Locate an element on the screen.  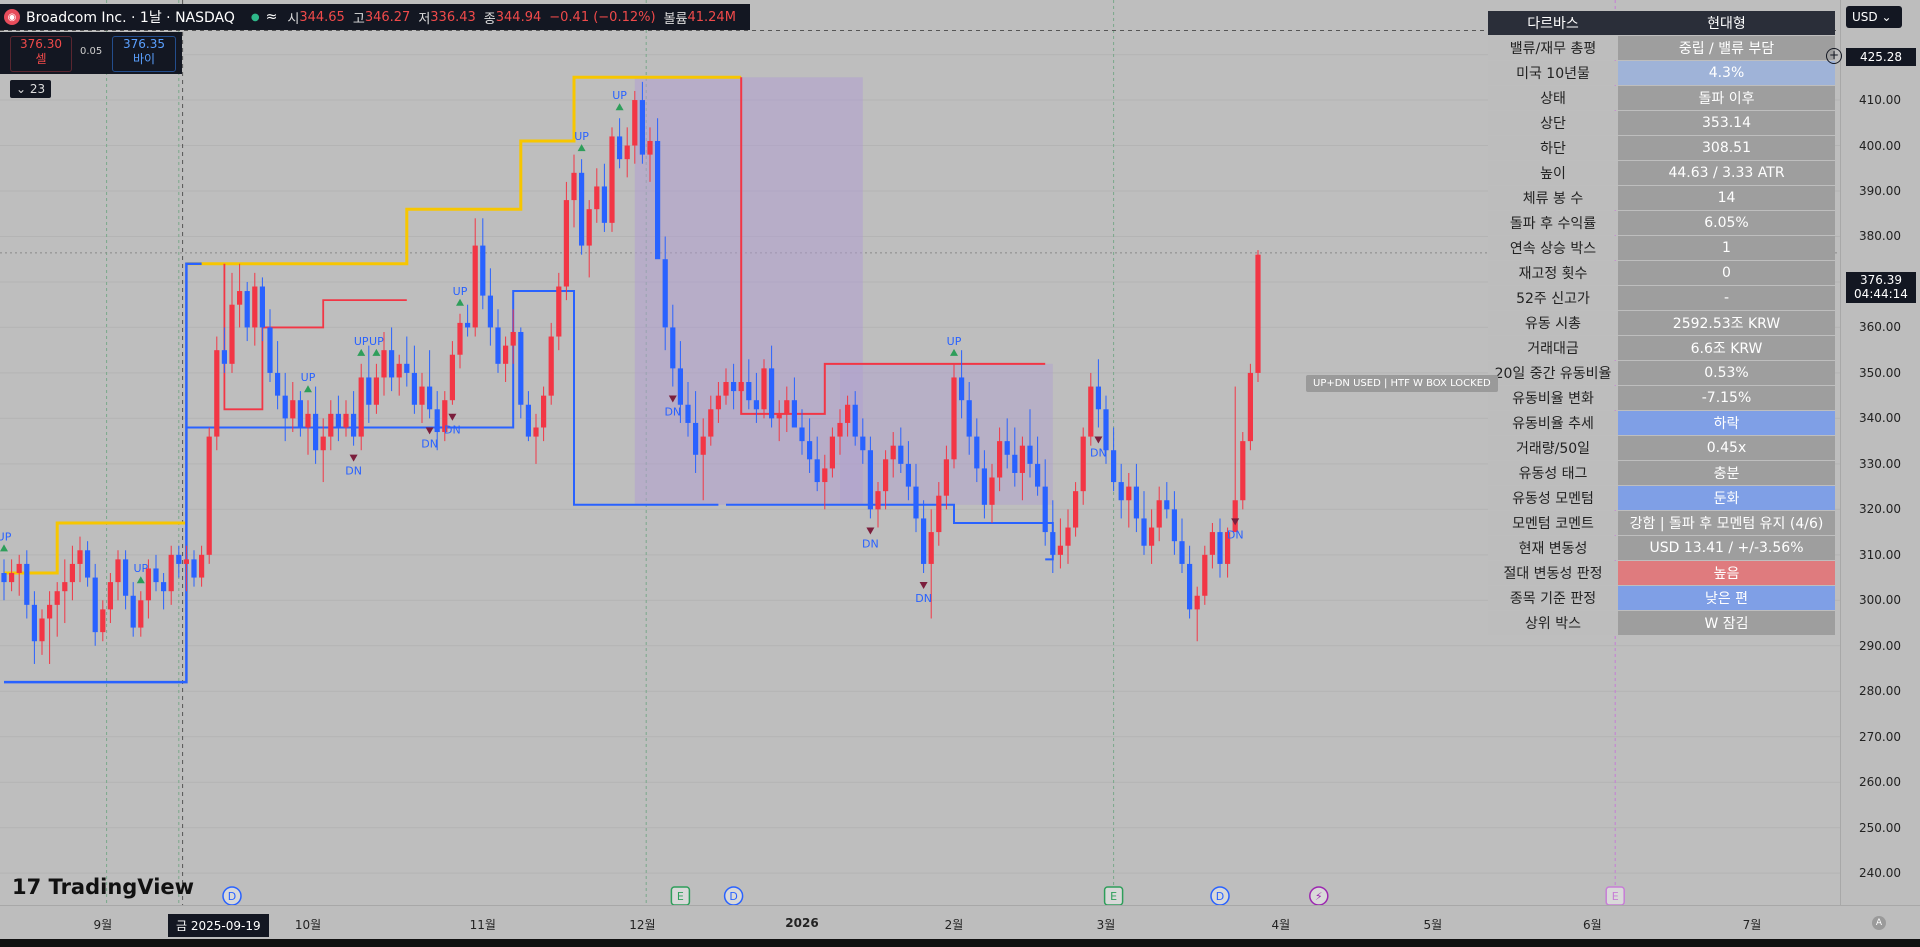
open-label: 시 is located at coordinates (293, 19).